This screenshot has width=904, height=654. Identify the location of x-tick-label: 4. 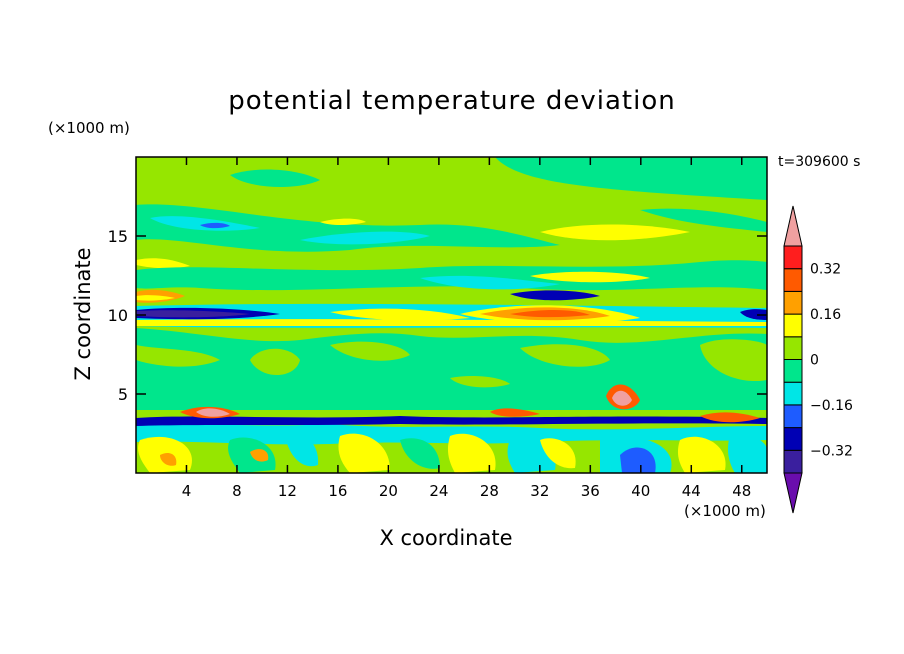
(187, 491).